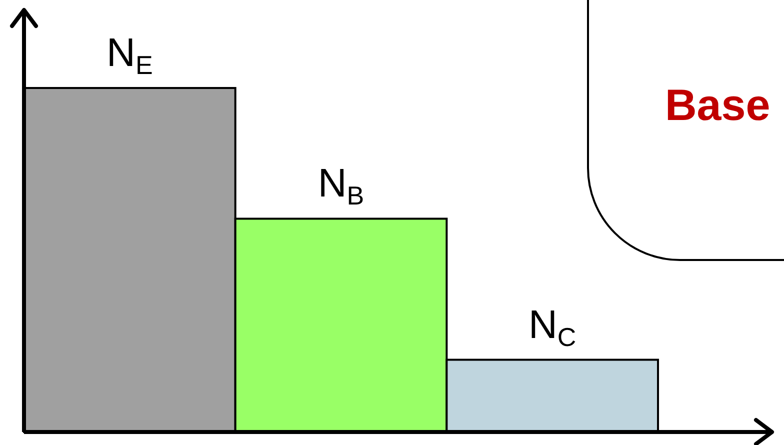  Describe the element at coordinates (717, 105) in the screenshot. I see `annotation: Base` at that location.